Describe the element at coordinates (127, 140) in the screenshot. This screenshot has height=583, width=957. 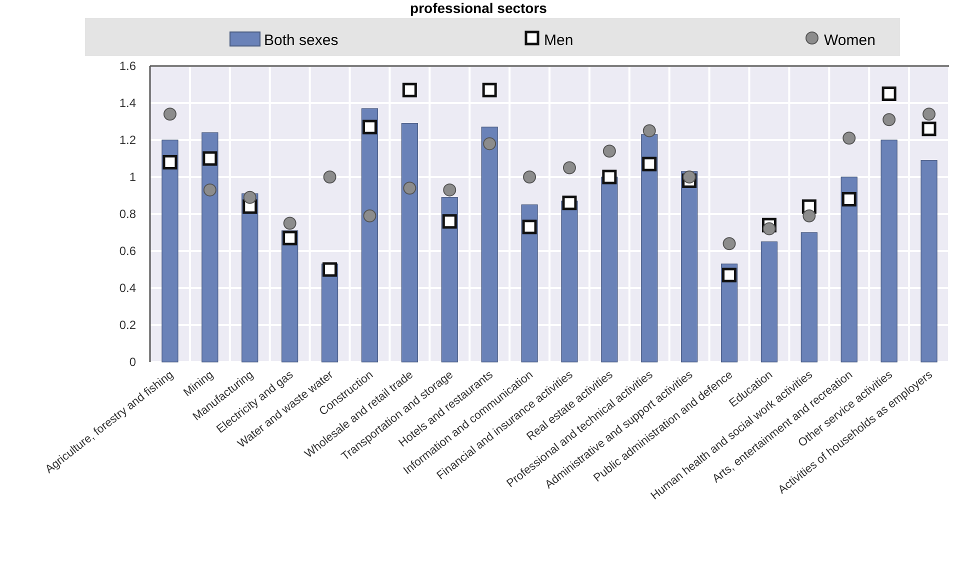
I see `y-tick-label: 1.2` at that location.